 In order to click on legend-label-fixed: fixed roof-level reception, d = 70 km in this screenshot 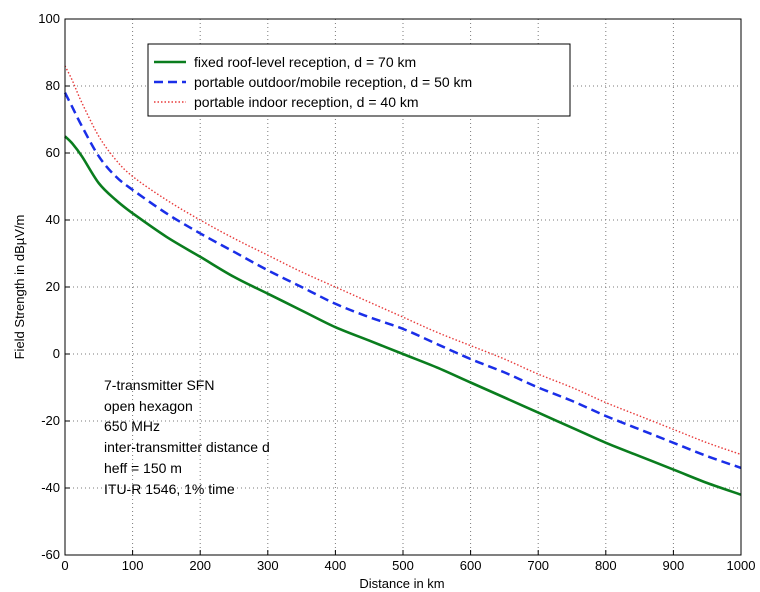, I will do `click(305, 62)`.